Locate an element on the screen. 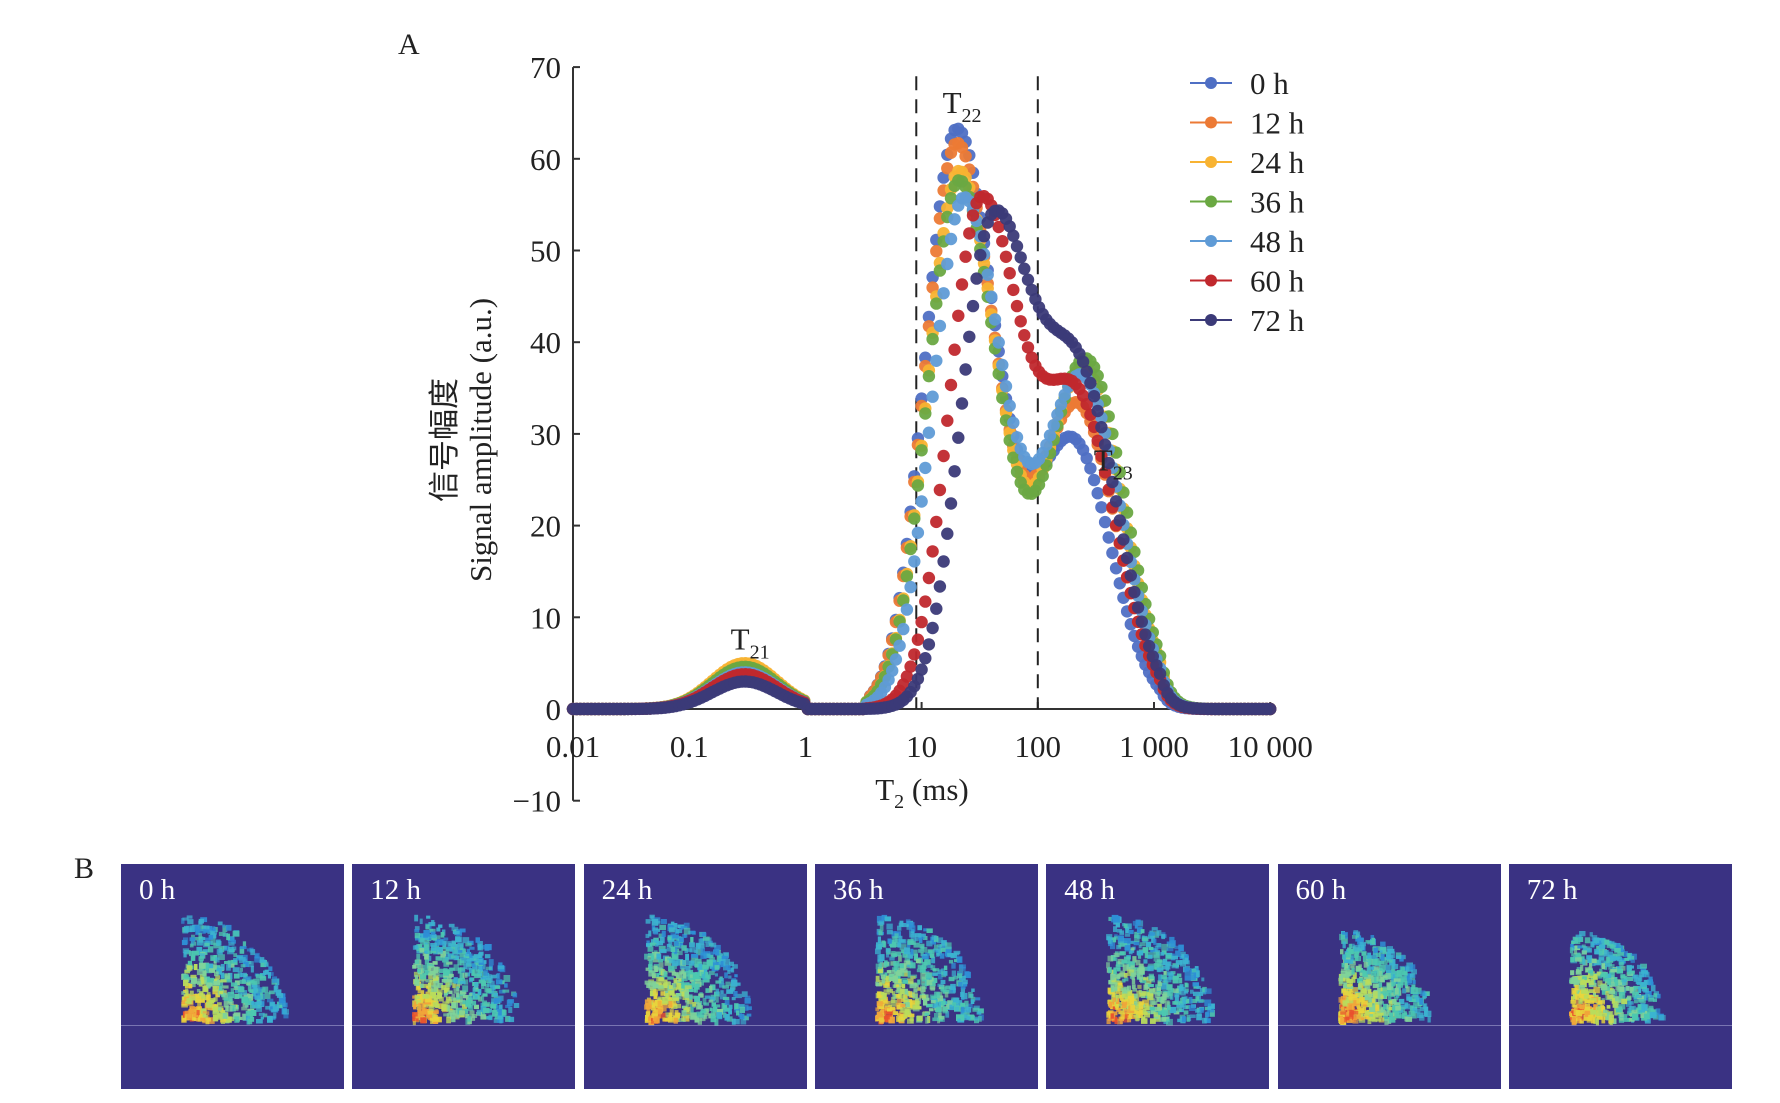 The image size is (1780, 1103). y-axis-title: 信号幅度 Signal amplitude (a.u.) is located at coordinates (462, 440).